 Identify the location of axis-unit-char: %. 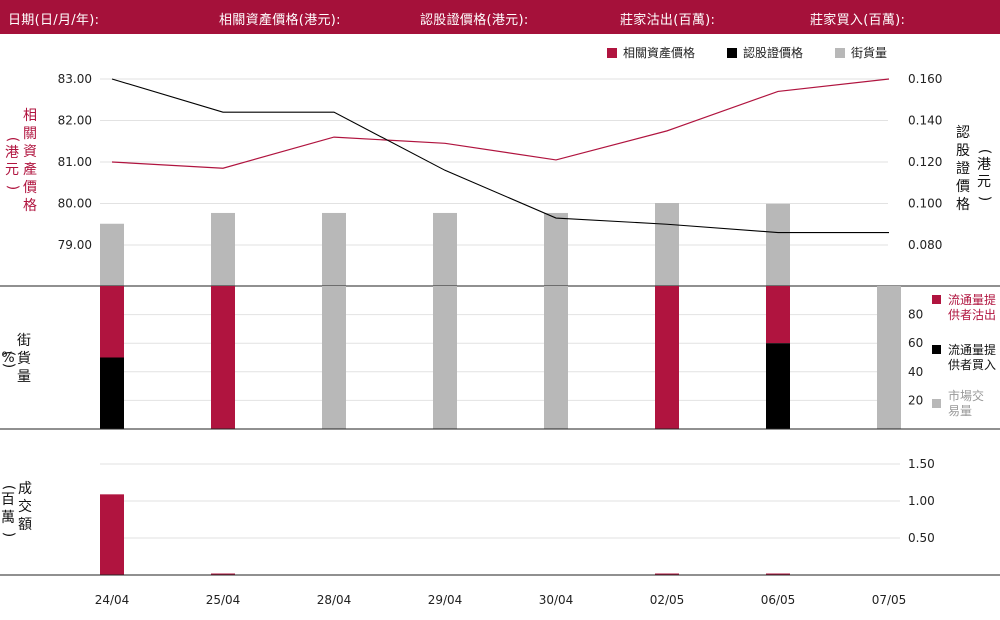
(8, 358).